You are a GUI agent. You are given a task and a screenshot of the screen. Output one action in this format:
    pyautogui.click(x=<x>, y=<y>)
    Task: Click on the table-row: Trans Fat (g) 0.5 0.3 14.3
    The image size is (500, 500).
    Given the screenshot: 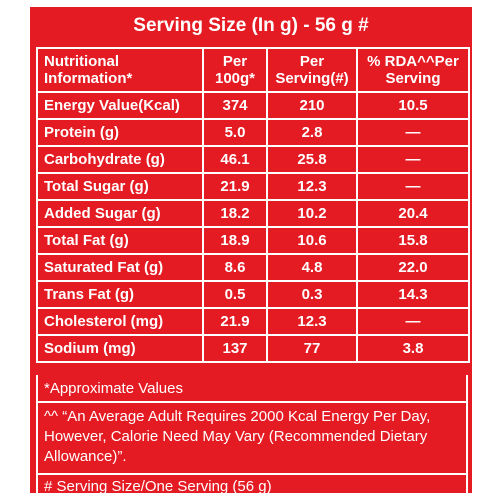 What is the action you would take?
    pyautogui.click(x=253, y=294)
    